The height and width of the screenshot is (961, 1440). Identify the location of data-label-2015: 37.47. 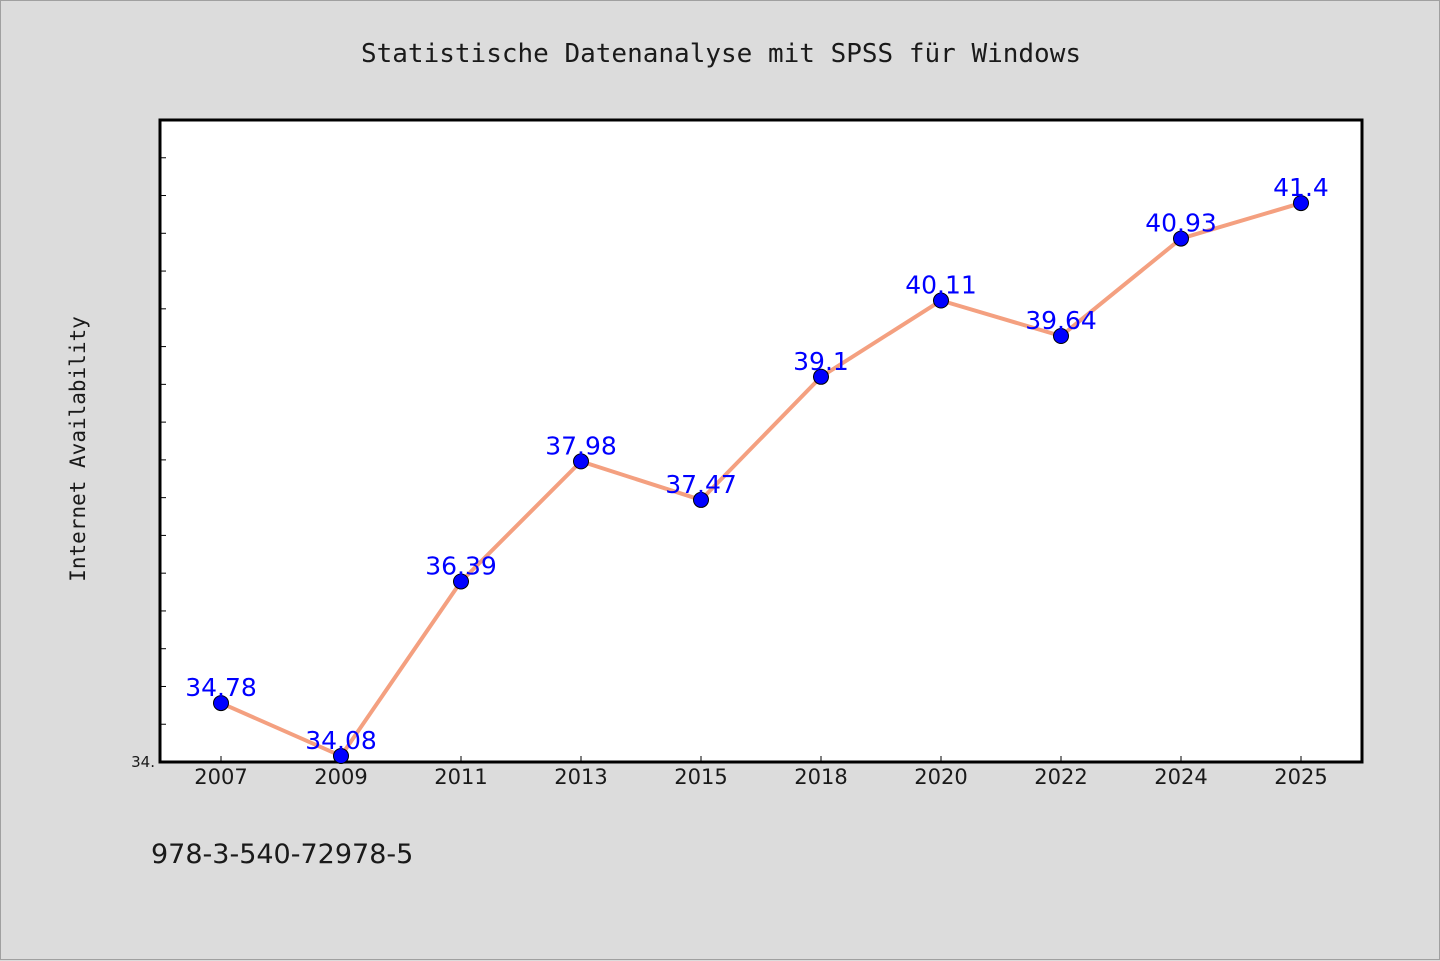
(701, 484).